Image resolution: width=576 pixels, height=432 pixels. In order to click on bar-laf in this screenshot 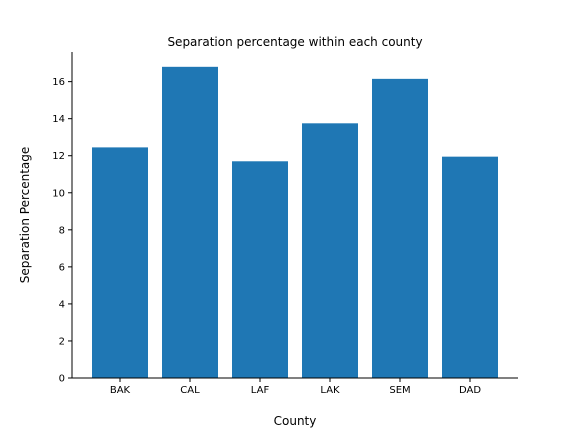, I will do `click(260, 269)`.